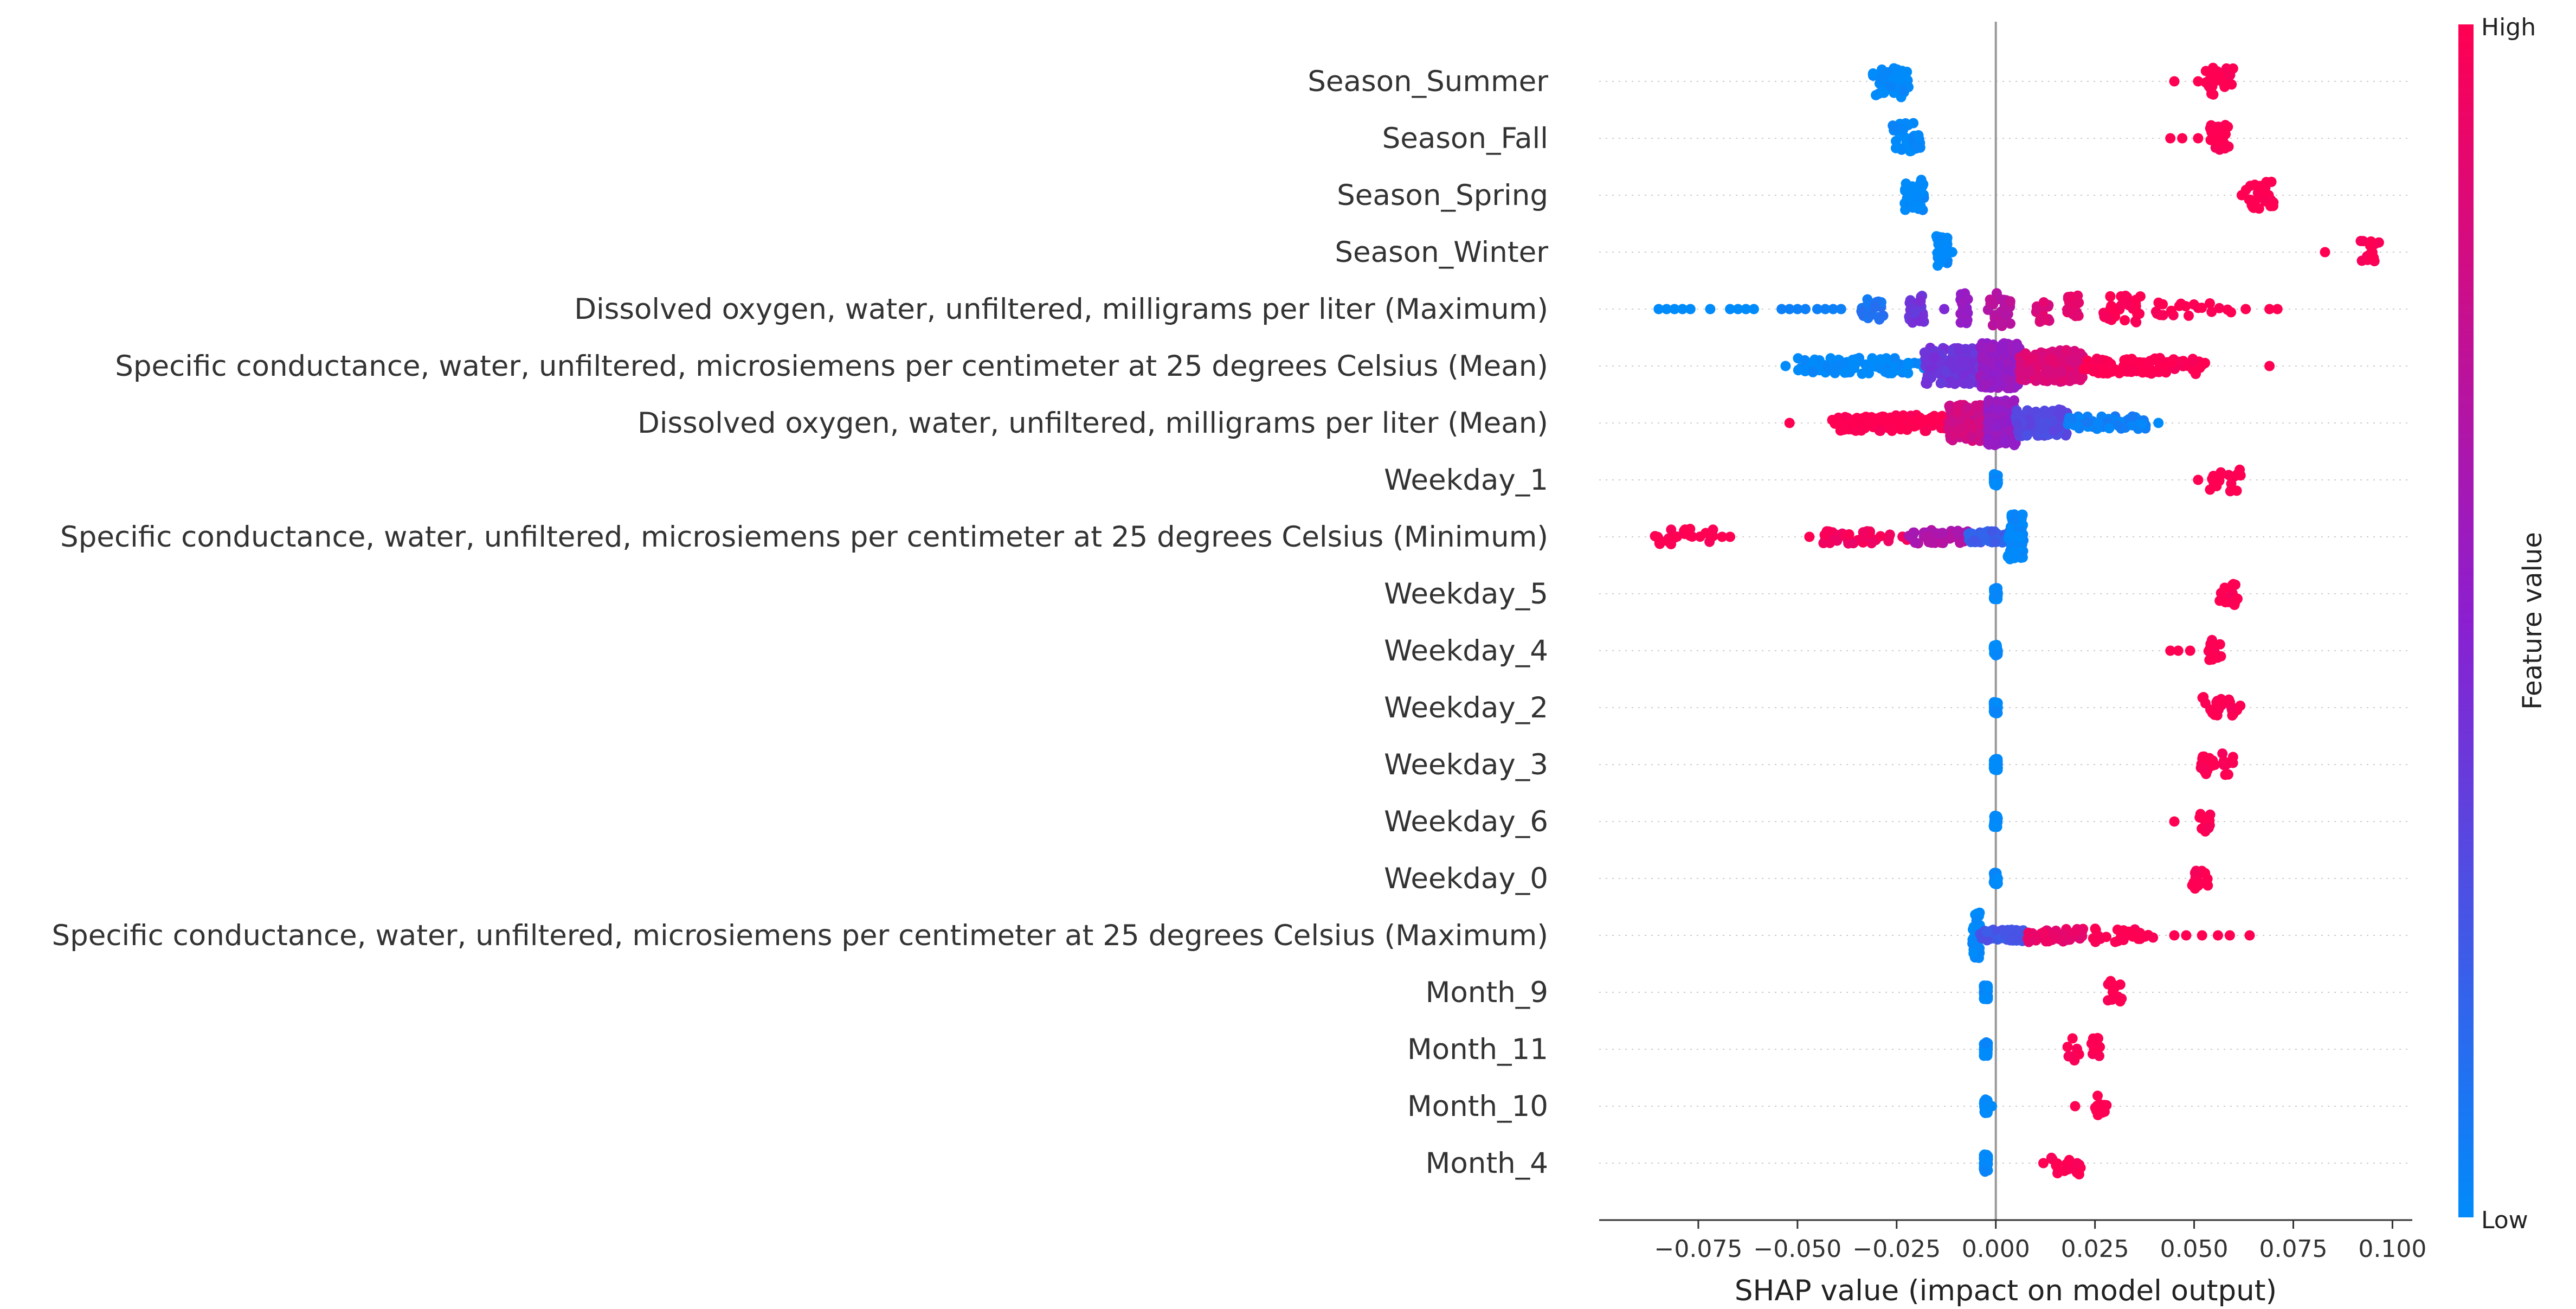 The width and height of the screenshot is (2576, 1309). Describe the element at coordinates (2293, 1249) in the screenshot. I see `x-tick-label: 0.075` at that location.